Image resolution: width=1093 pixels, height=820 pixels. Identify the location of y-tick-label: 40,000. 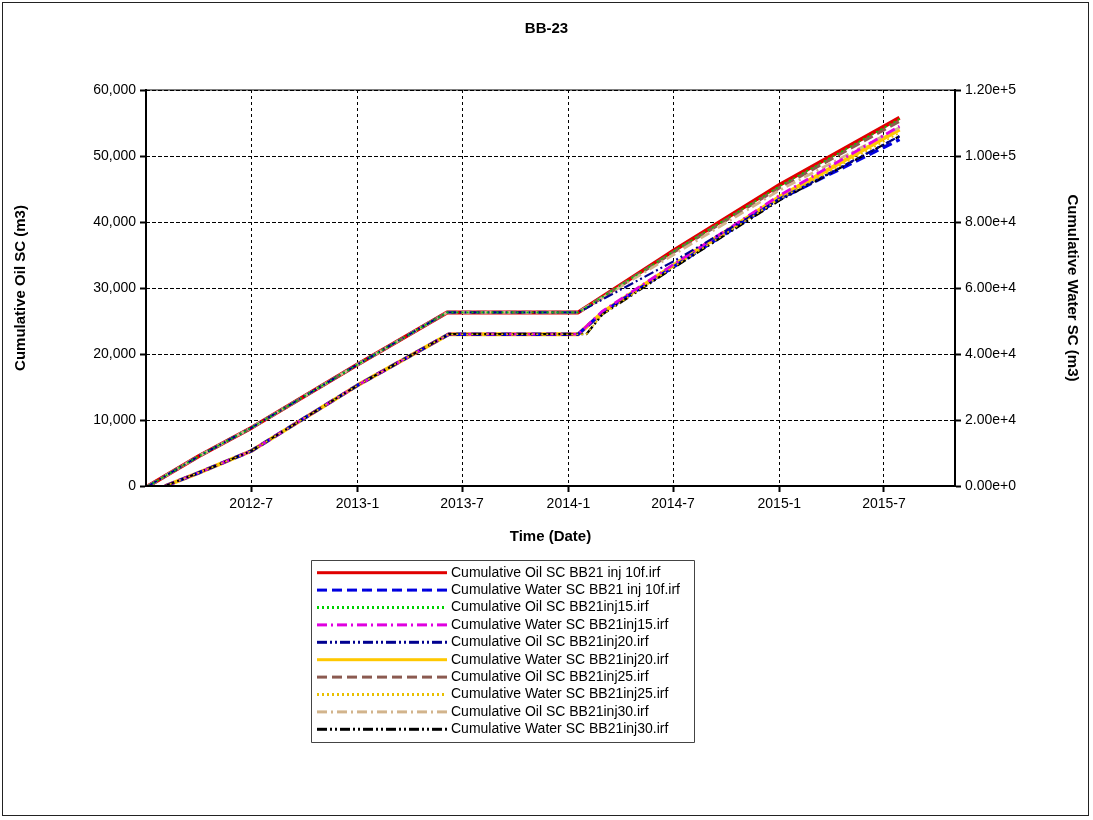
(115, 220).